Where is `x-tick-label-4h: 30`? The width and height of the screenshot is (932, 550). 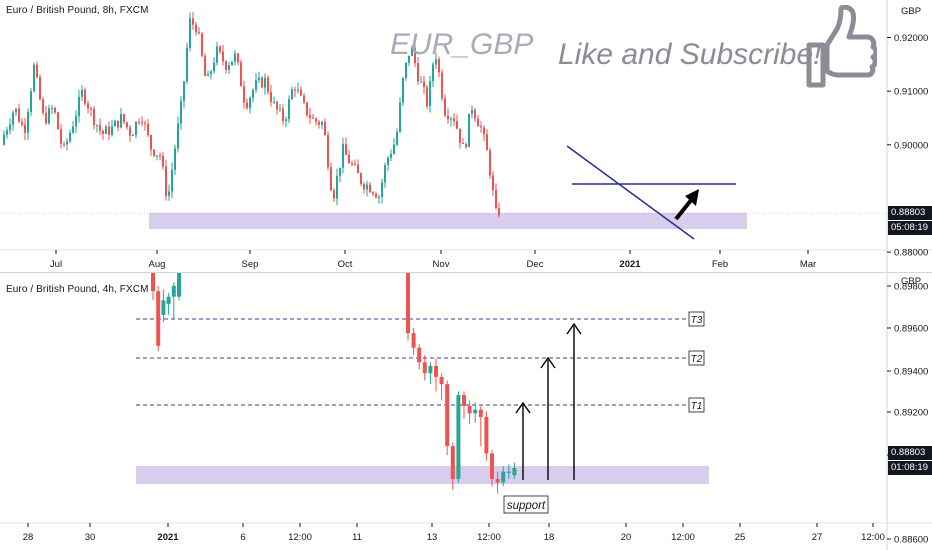 x-tick-label-4h: 30 is located at coordinates (90, 537).